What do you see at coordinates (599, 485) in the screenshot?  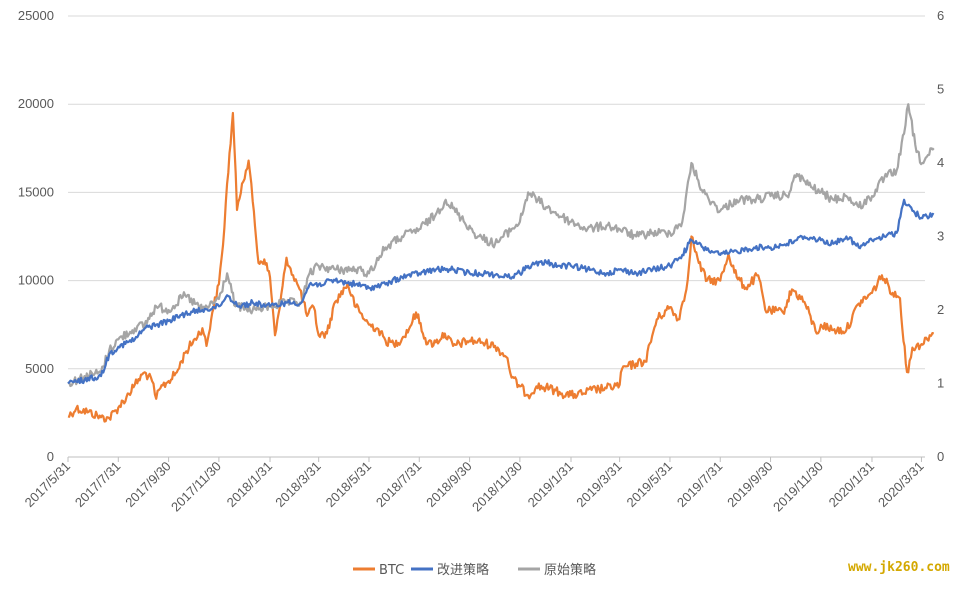 I see `x-tick-label: 2019/3/31` at bounding box center [599, 485].